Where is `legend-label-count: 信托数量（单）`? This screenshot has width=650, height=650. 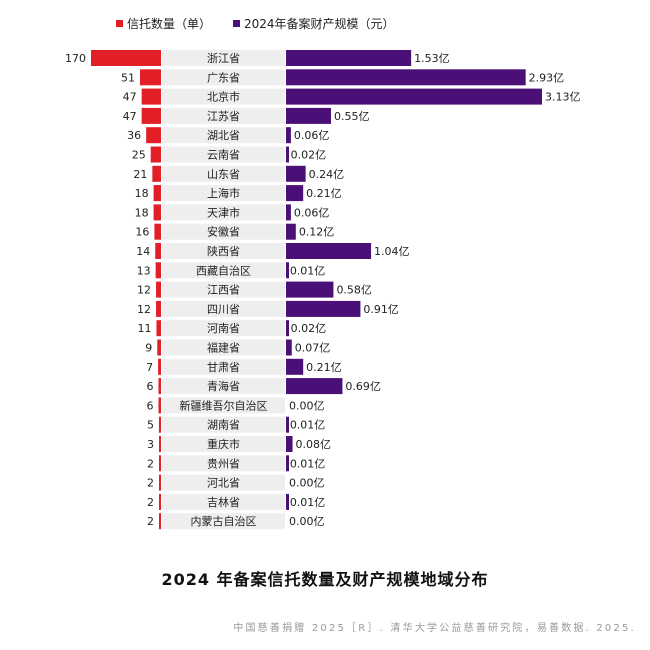
legend-label-count: 信托数量（单） is located at coordinates (169, 23).